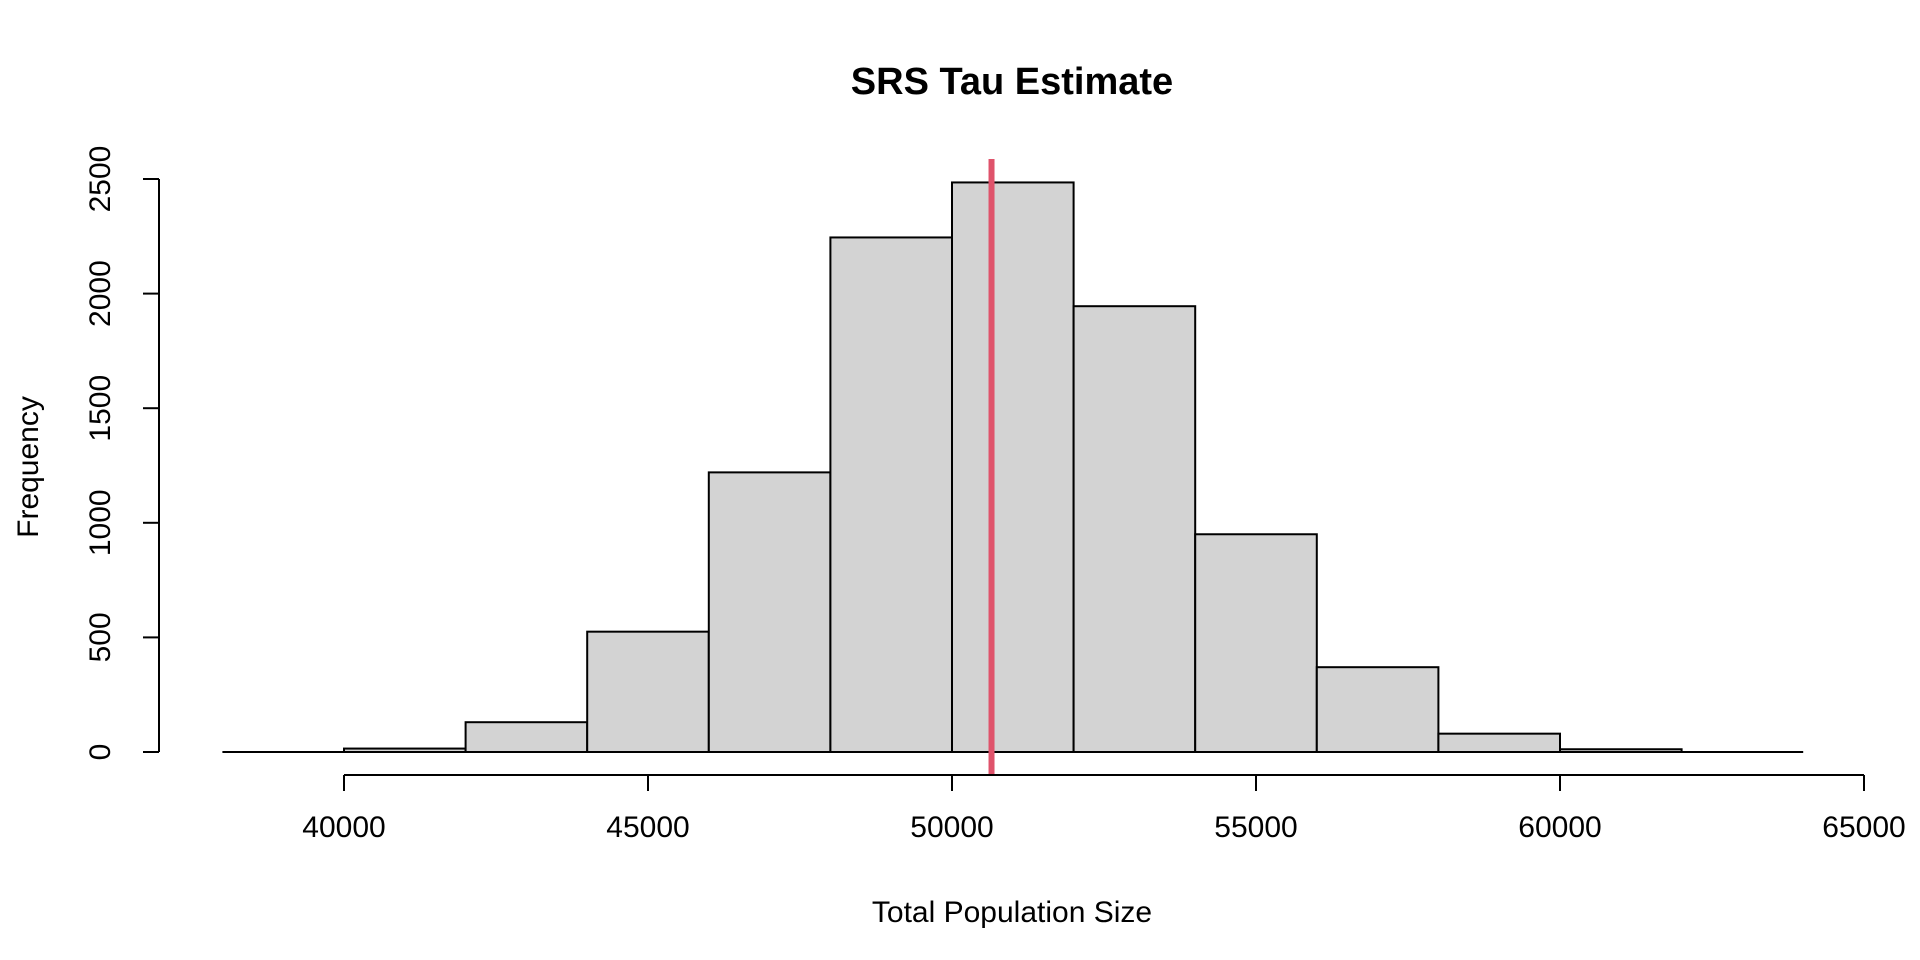 This screenshot has height=960, width=1920. Describe the element at coordinates (1012, 82) in the screenshot. I see `chart-title: SRS Tau Estimate` at that location.